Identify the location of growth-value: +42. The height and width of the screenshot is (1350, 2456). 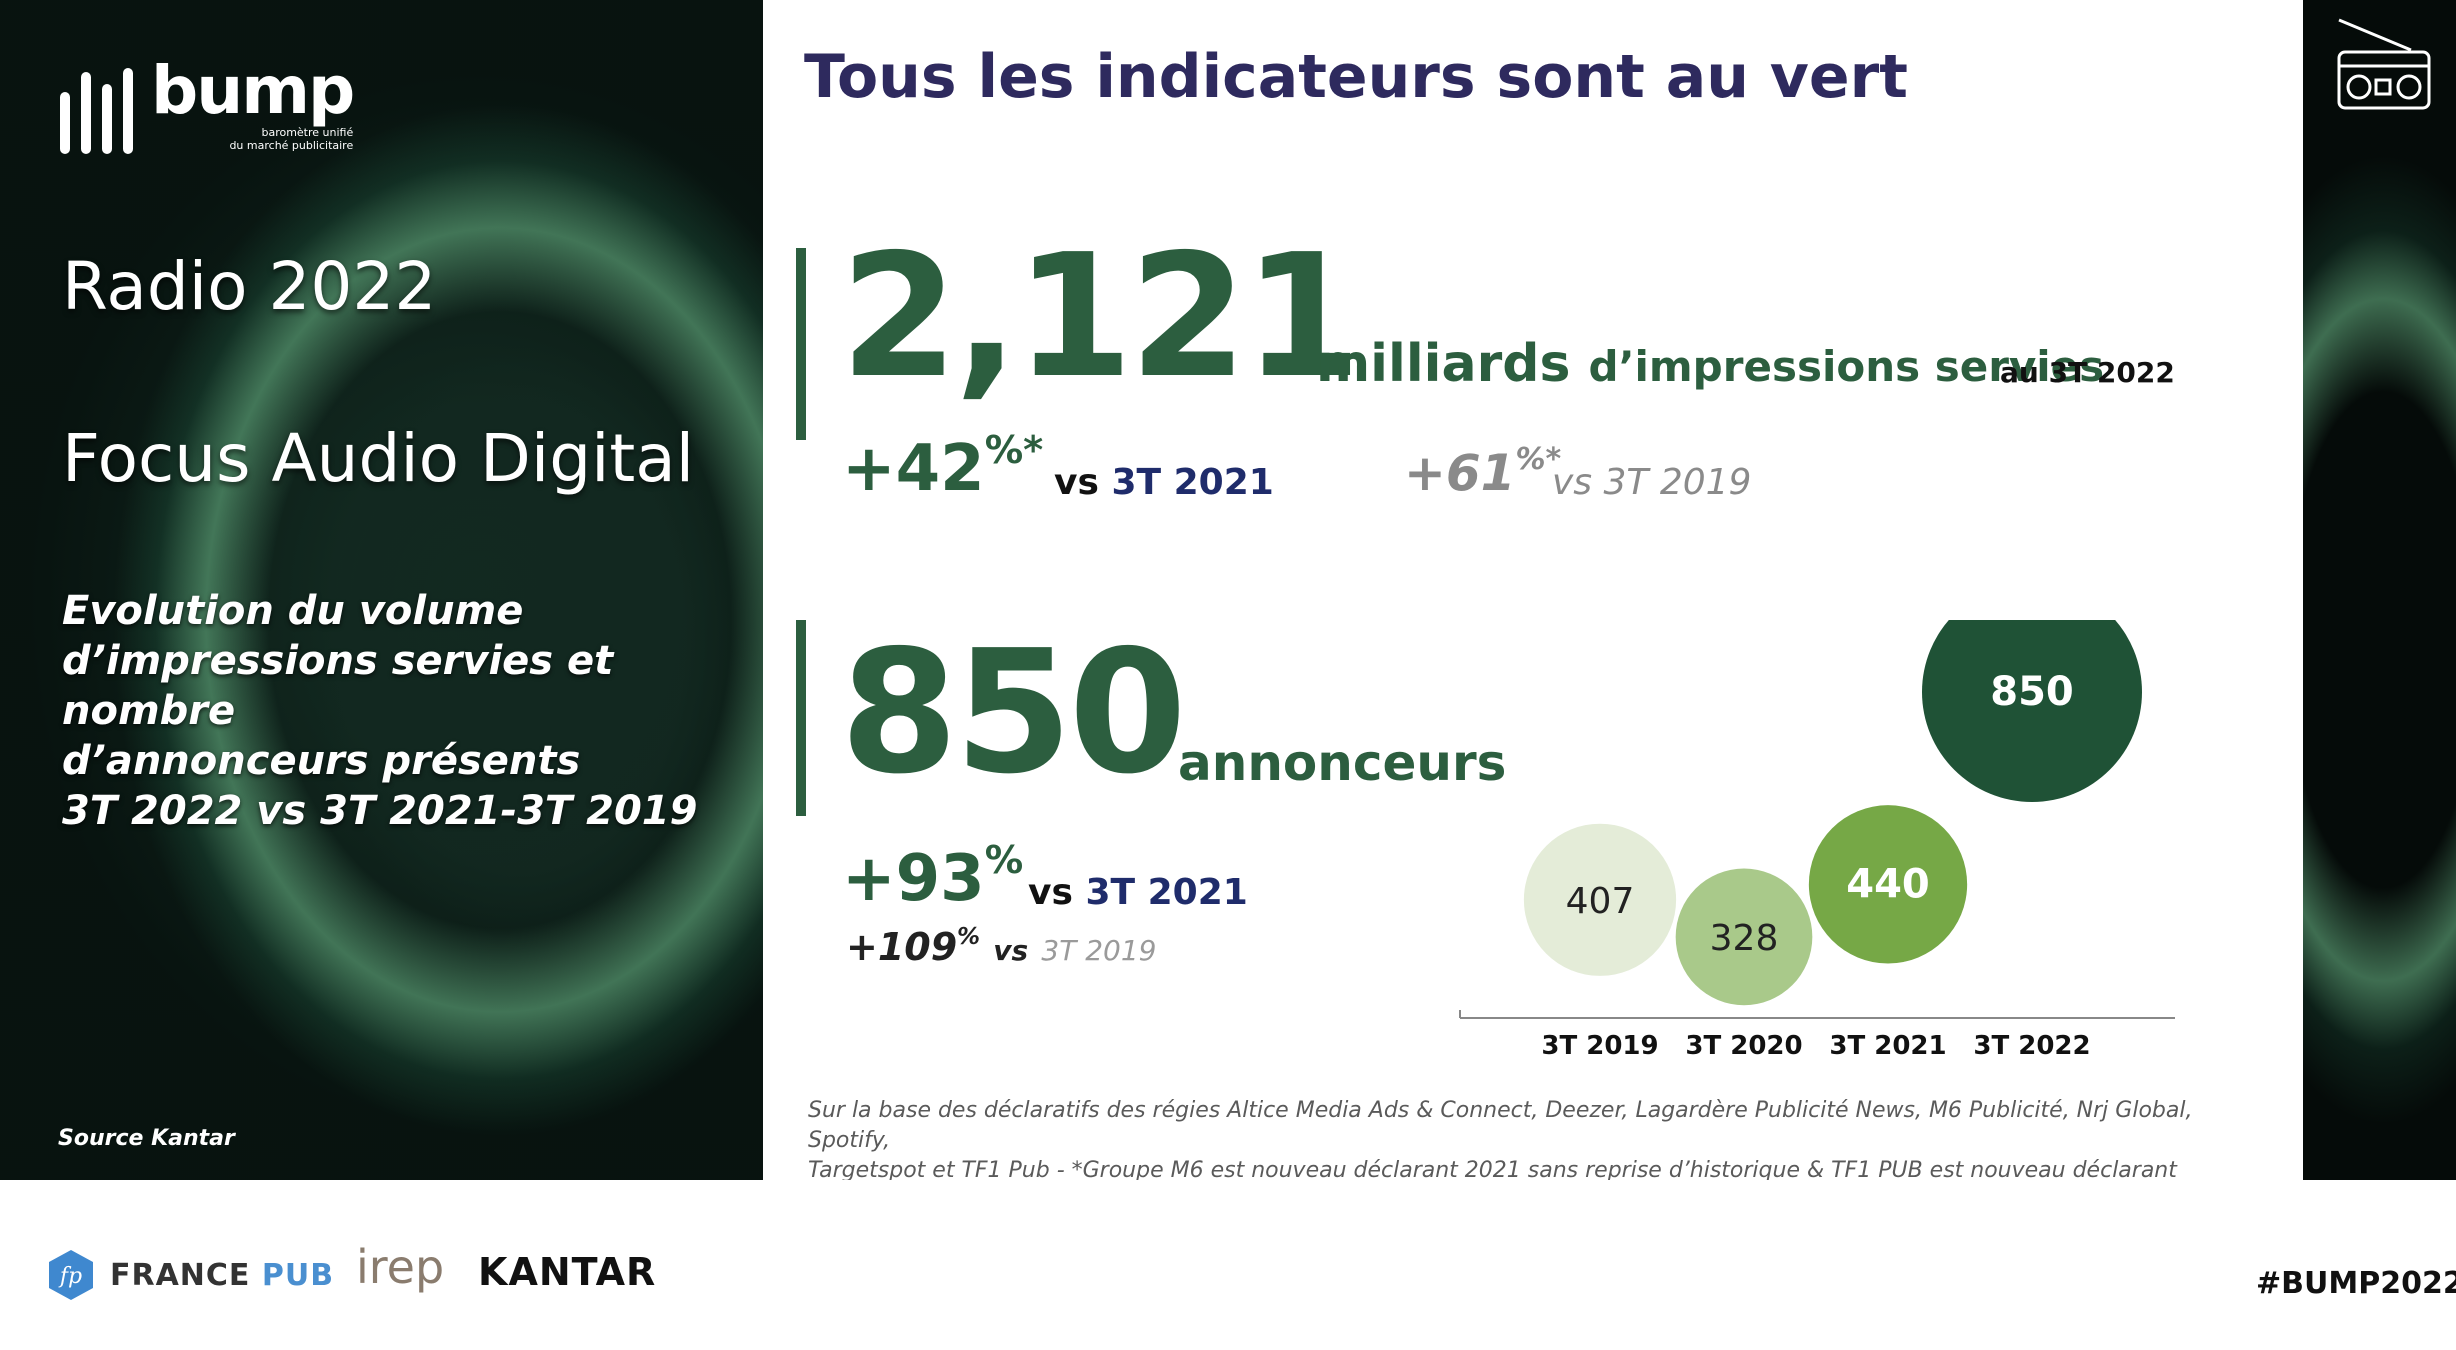
(913, 468).